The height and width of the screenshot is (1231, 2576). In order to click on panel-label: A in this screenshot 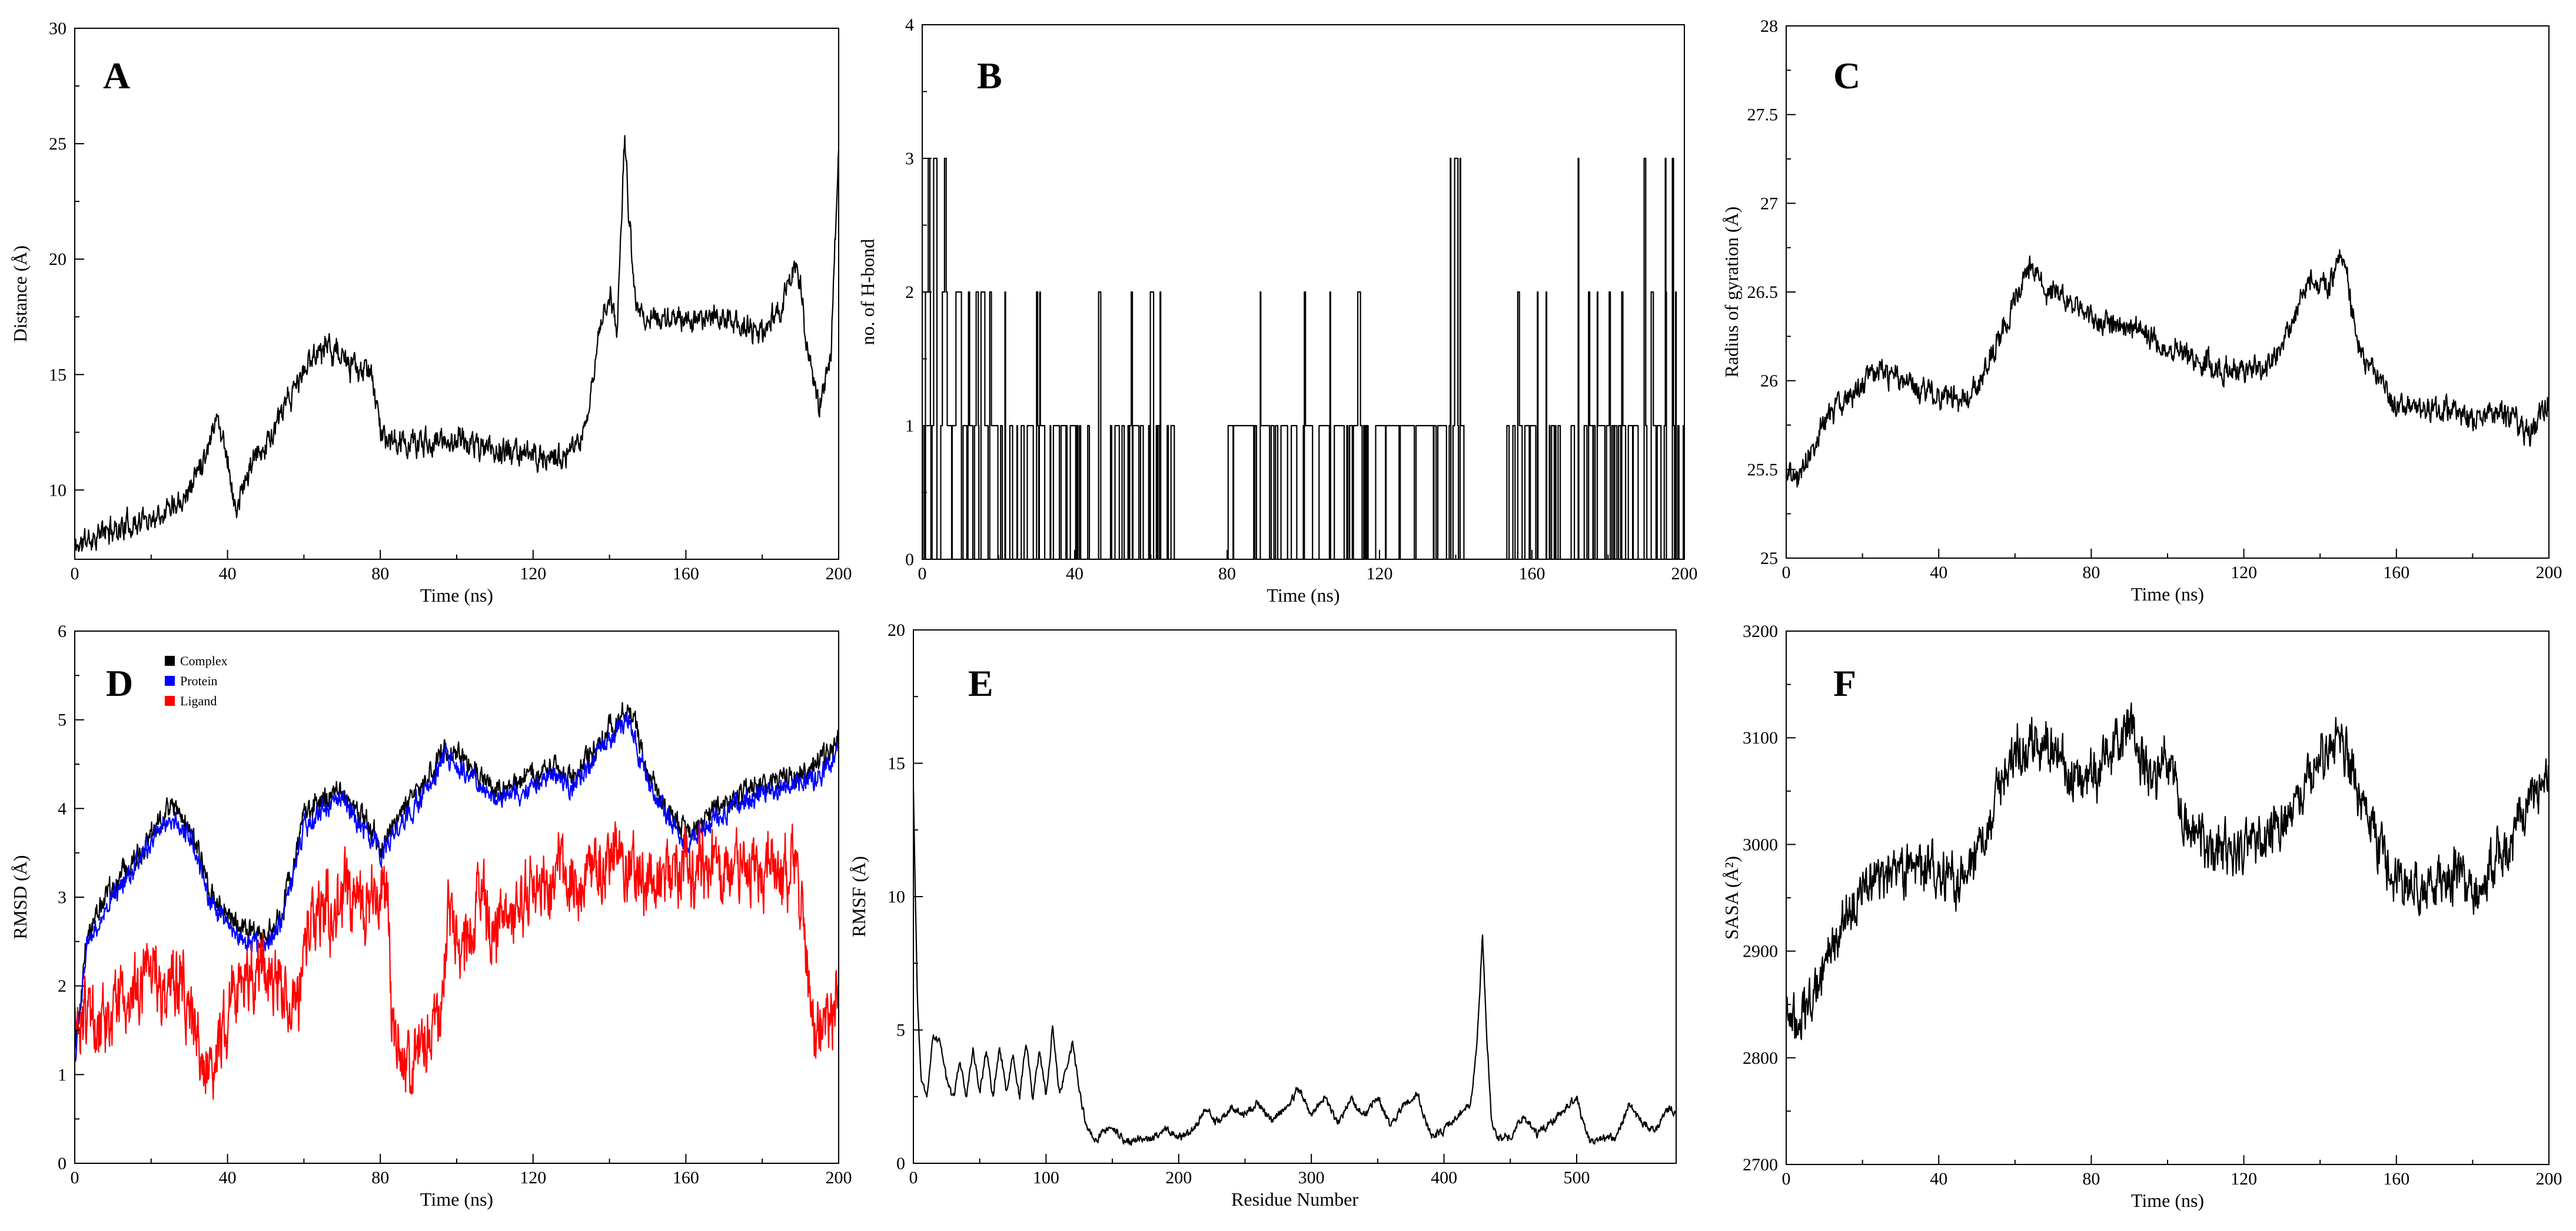, I will do `click(116, 76)`.